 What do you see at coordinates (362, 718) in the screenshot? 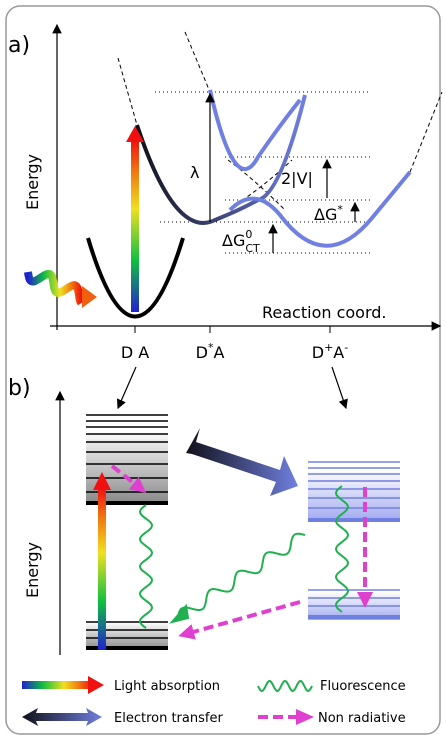
I see `legend-label: Non radiative` at bounding box center [362, 718].